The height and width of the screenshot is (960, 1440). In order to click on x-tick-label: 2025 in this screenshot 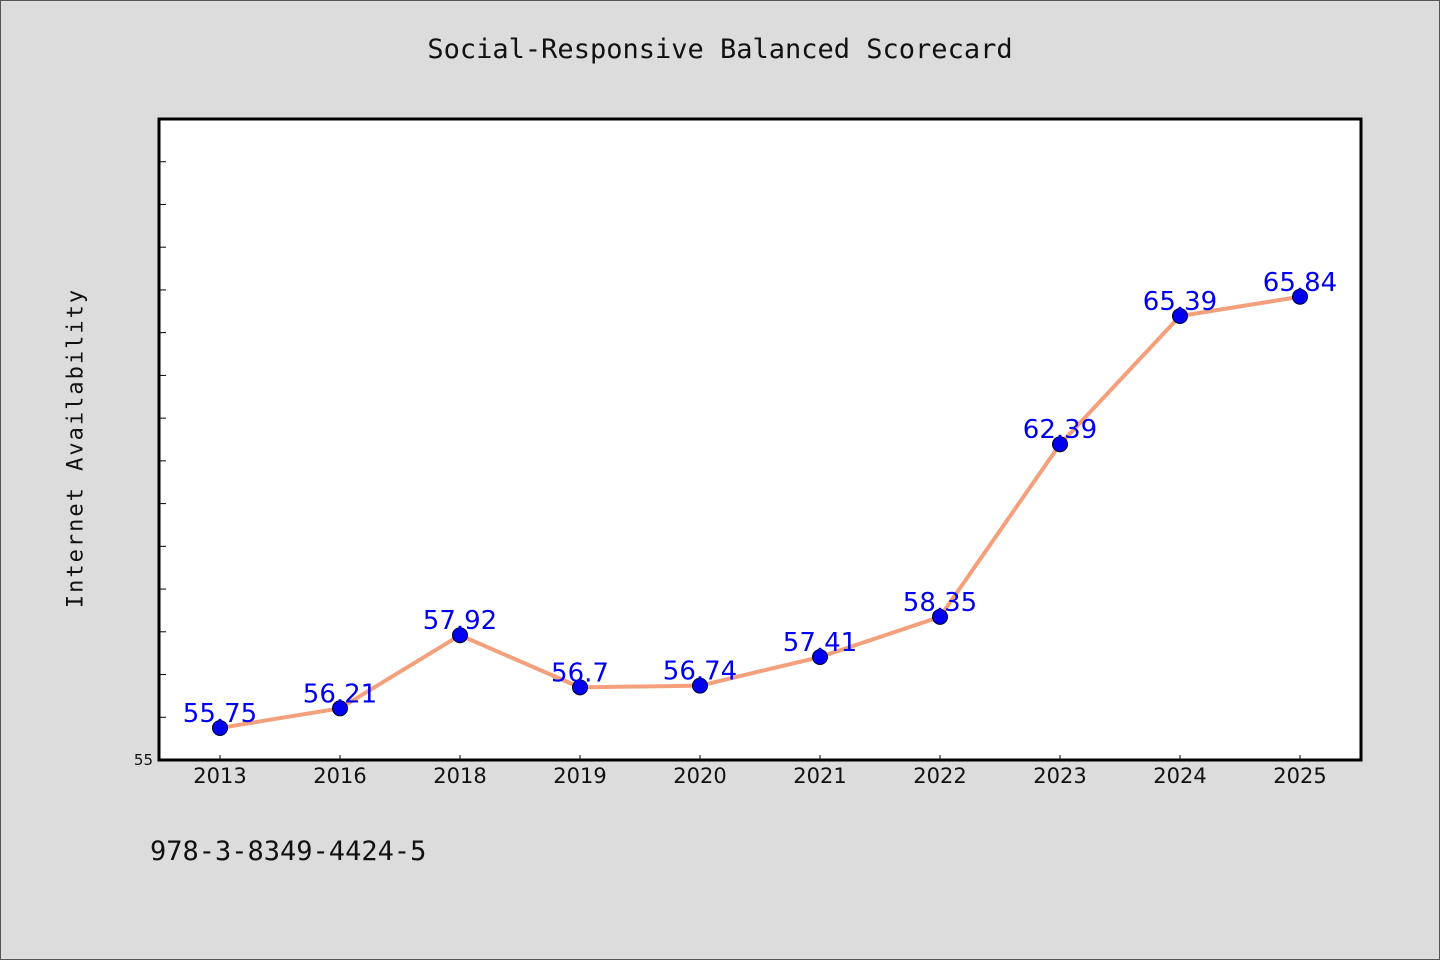, I will do `click(1299, 776)`.